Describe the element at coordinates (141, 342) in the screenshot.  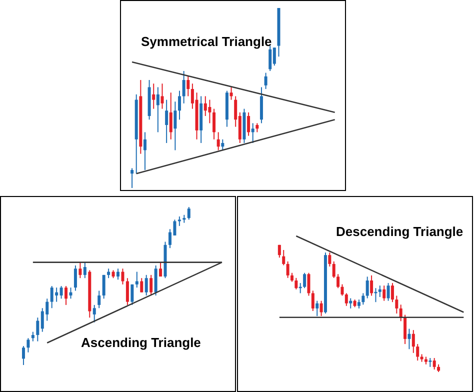
I see `text: Ascending Triangle` at that location.